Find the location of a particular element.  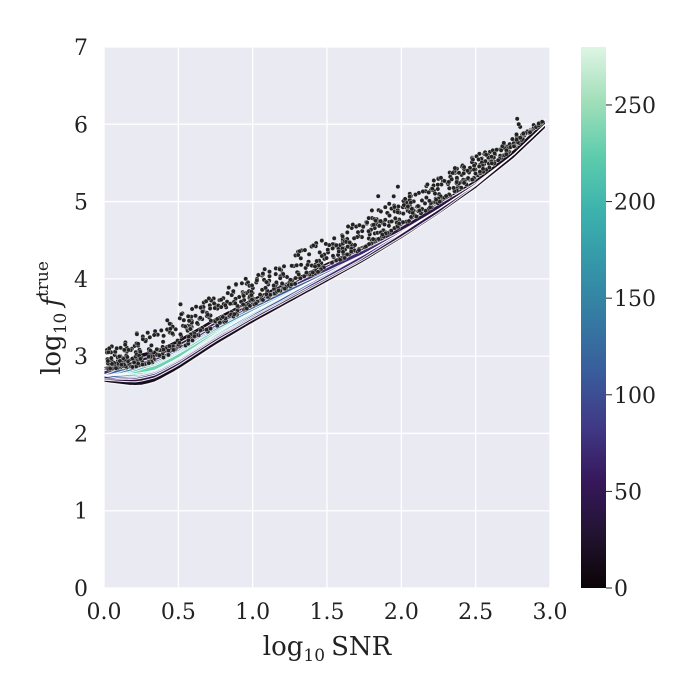

x-tick-label: 1.5 is located at coordinates (327, 612).